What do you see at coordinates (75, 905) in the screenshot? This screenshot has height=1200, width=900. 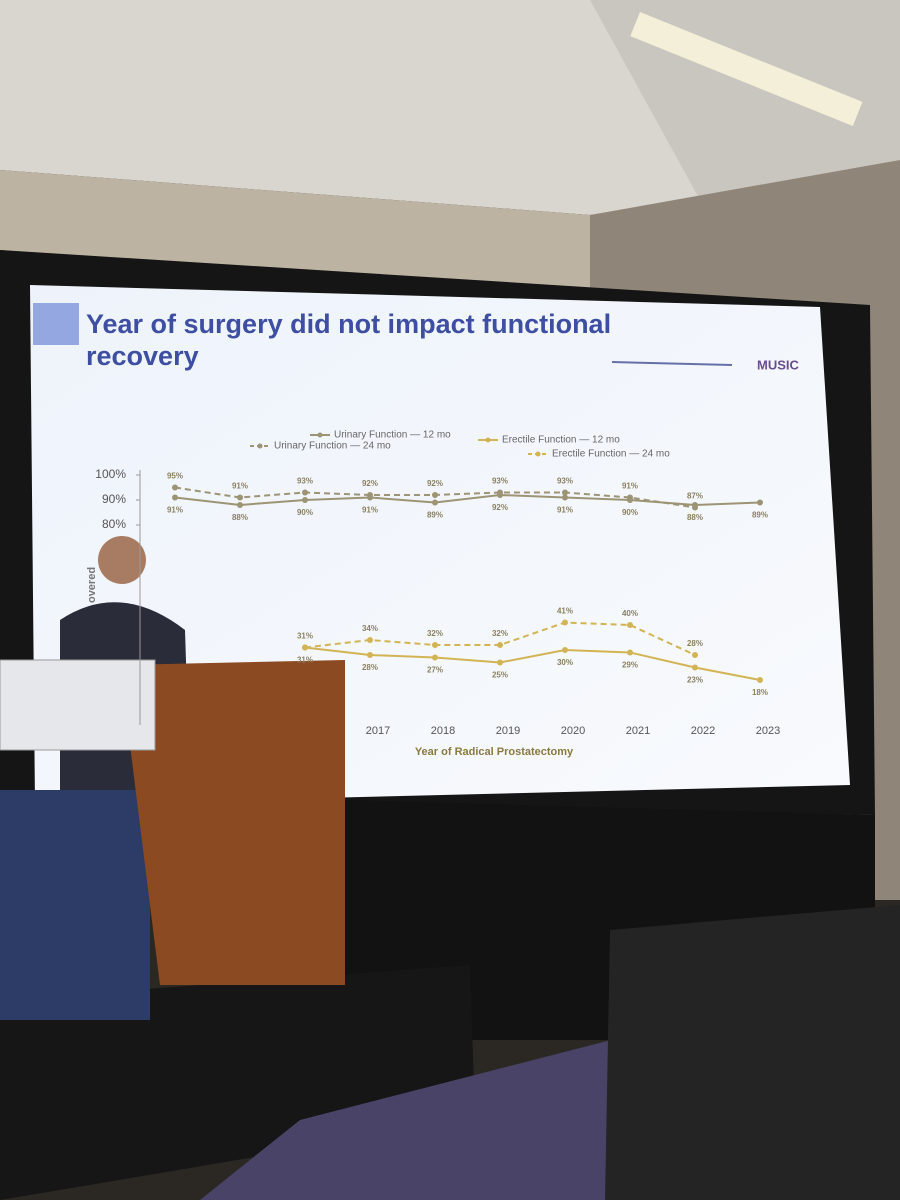 I see `table-cloth` at bounding box center [75, 905].